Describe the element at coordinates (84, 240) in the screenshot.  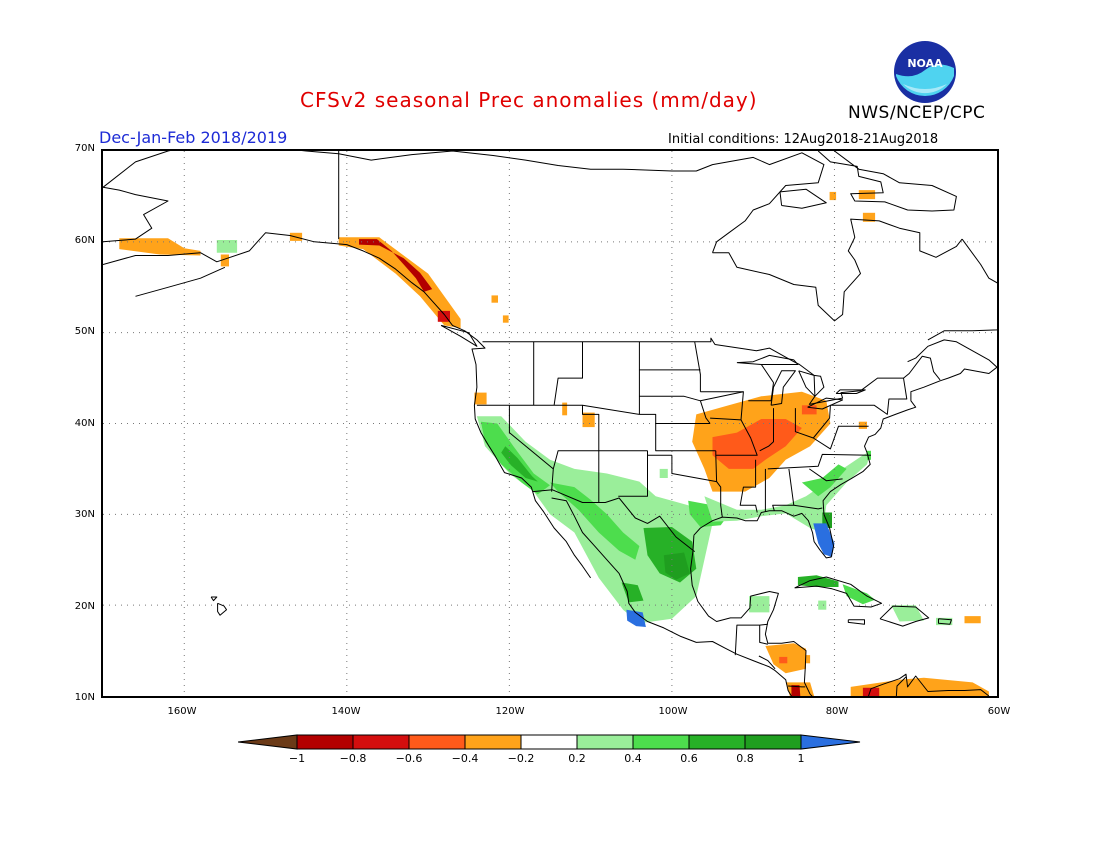
I see `lat-label-60n: 60N` at that location.